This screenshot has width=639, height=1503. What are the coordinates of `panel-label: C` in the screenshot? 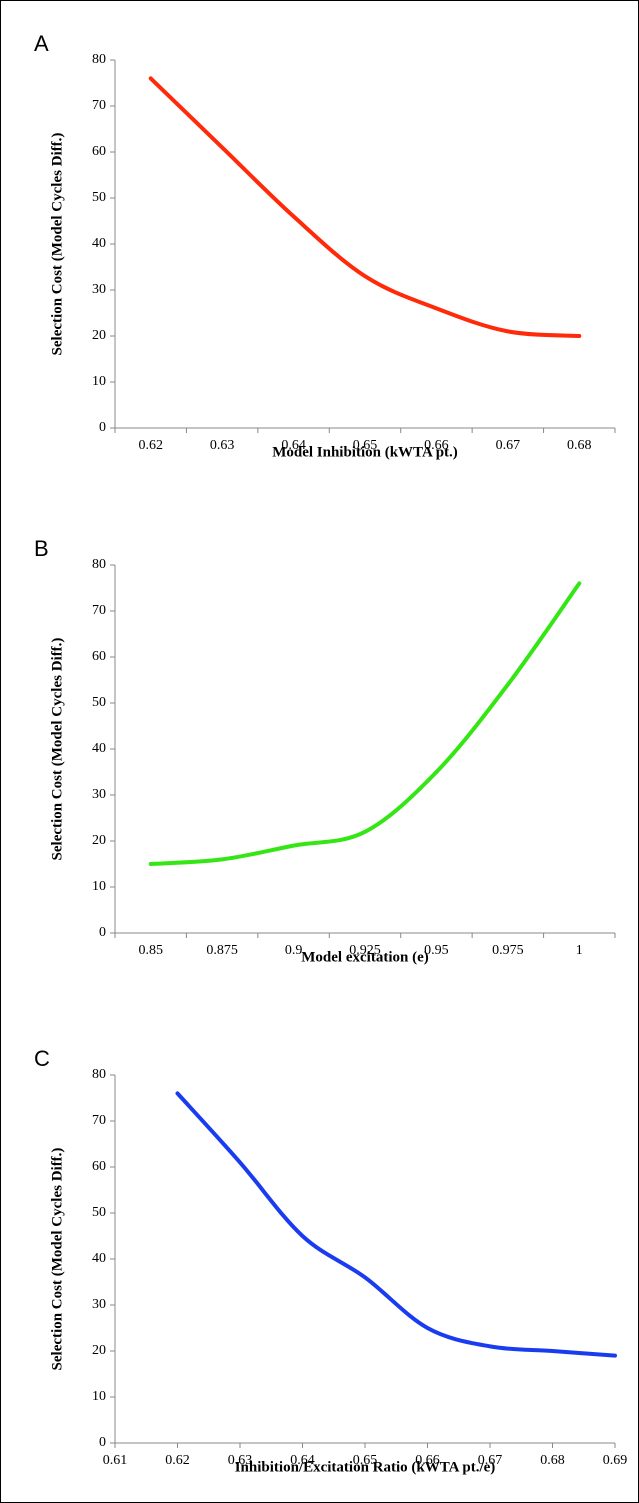 It's located at (42, 1058).